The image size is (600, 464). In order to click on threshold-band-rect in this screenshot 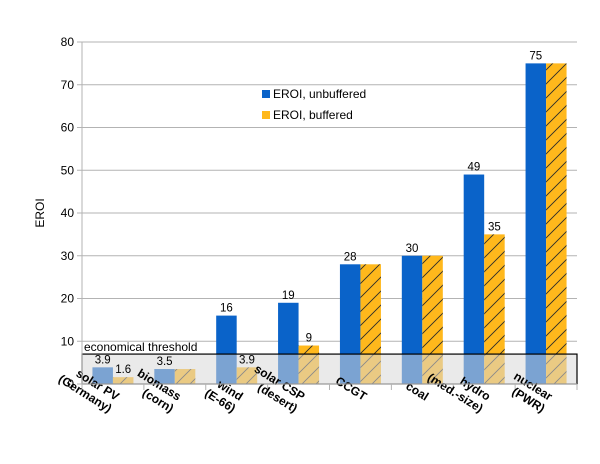, I will do `click(329, 369)`.